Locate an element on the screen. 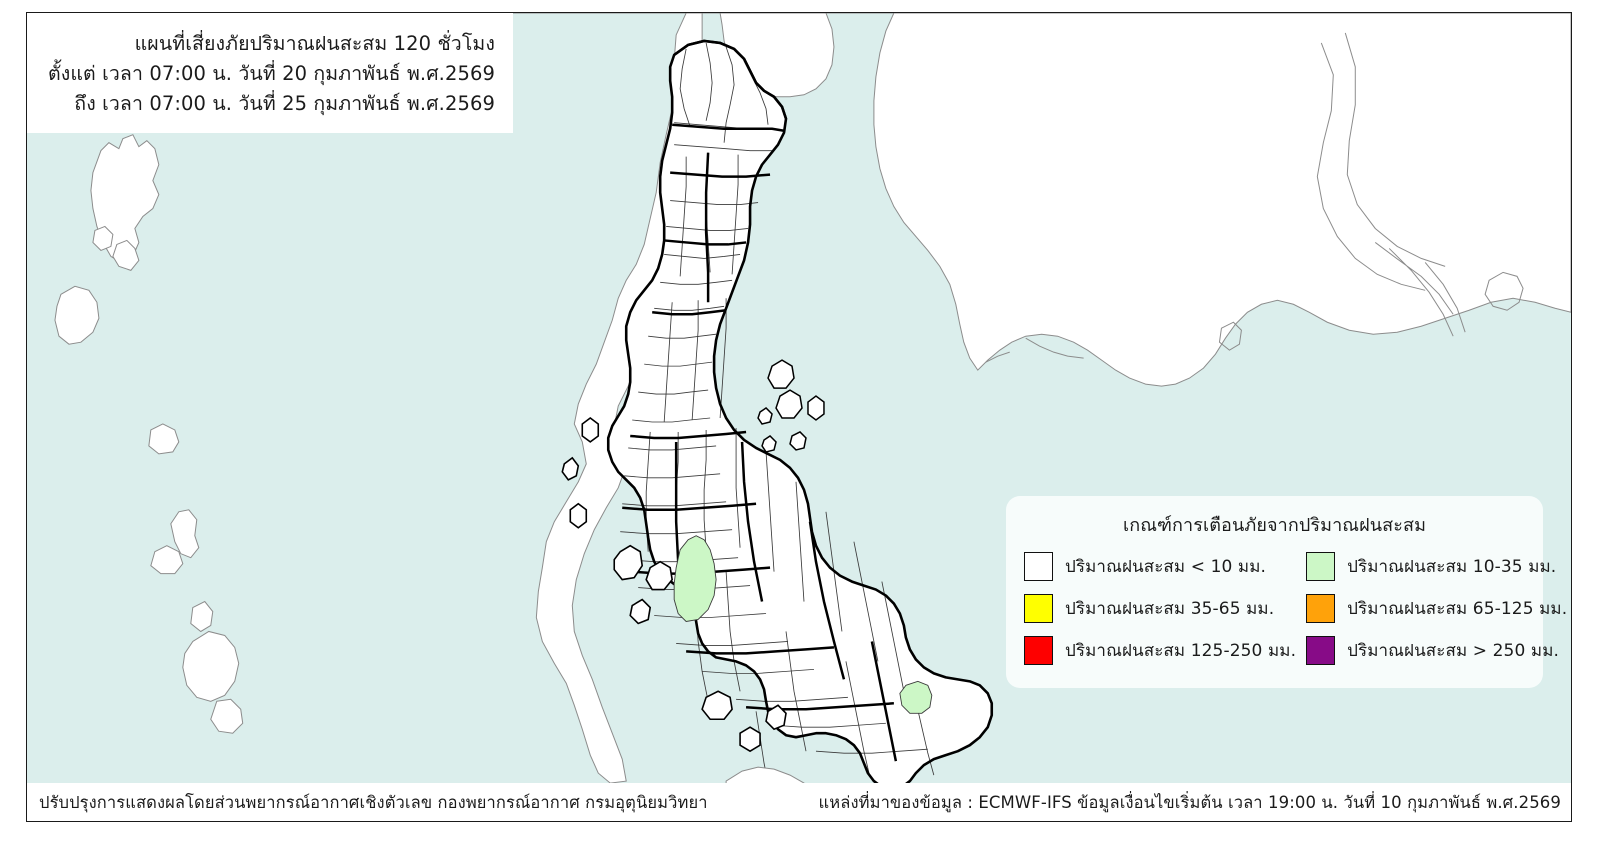 The width and height of the screenshot is (1600, 850). legend-label-gt250: ปริมาณฝนสะสม > 250 มม. is located at coordinates (1453, 651).